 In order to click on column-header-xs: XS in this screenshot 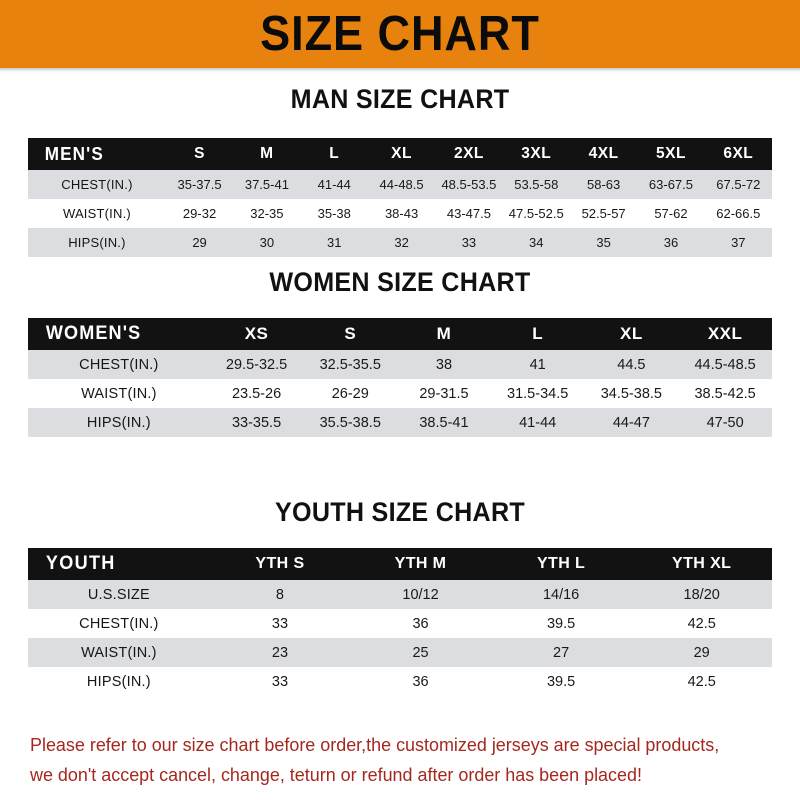, I will do `click(256, 333)`.